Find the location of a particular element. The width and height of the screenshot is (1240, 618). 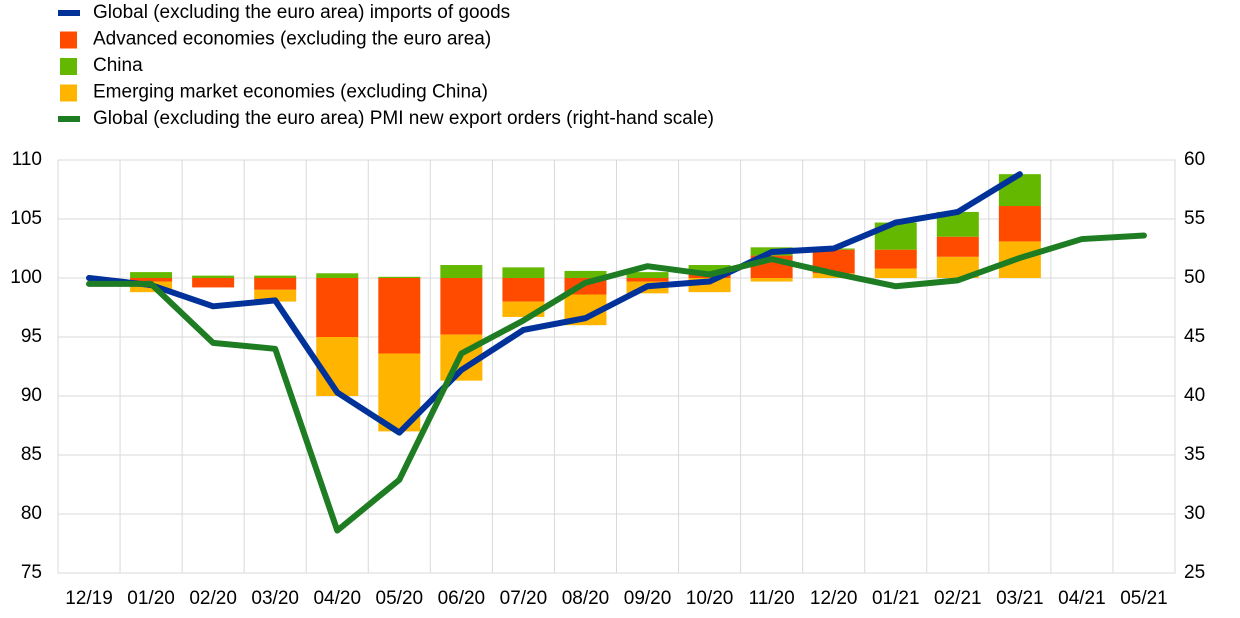

x-tick-label: 04/21 is located at coordinates (1082, 598).